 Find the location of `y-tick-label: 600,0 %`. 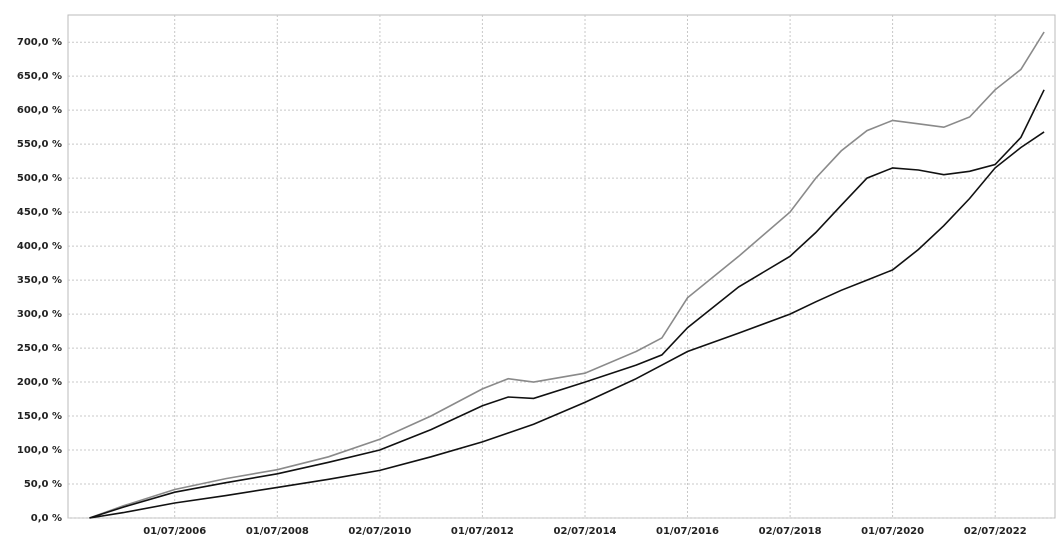

y-tick-label: 600,0 % is located at coordinates (39, 110).